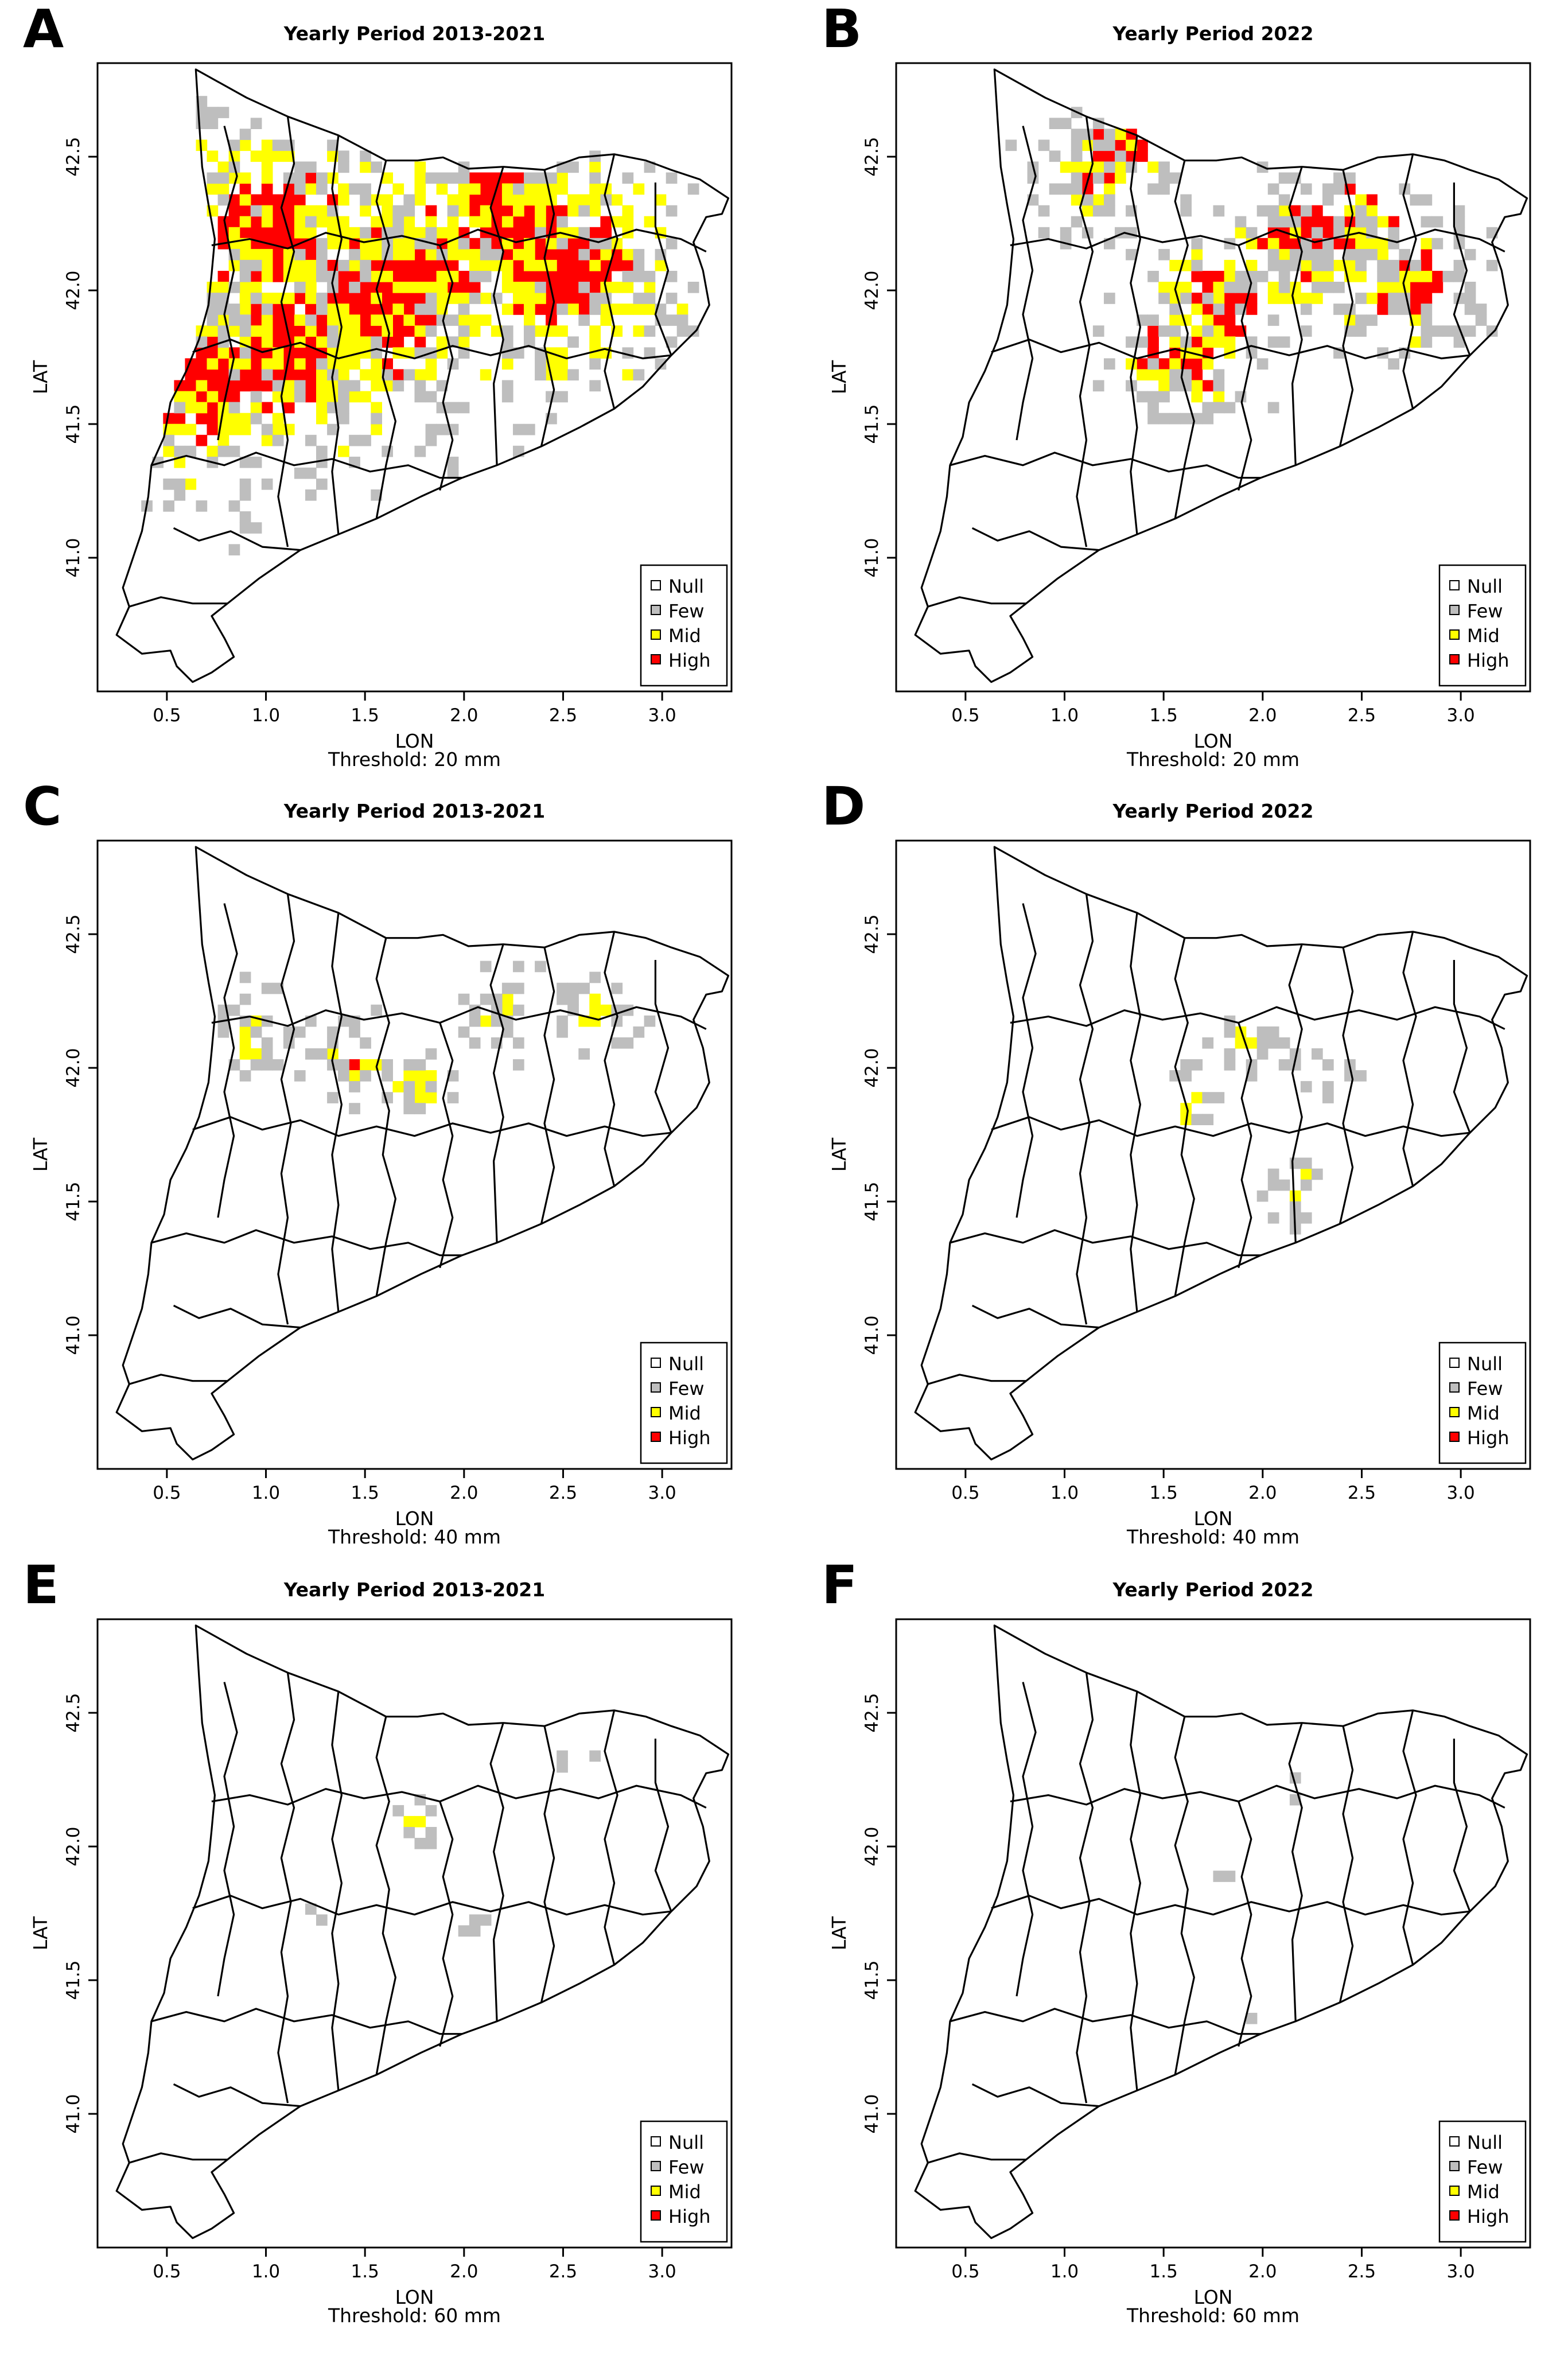 This screenshot has height=2360, width=1568. What do you see at coordinates (1485, 2167) in the screenshot?
I see `legend-label: Few` at bounding box center [1485, 2167].